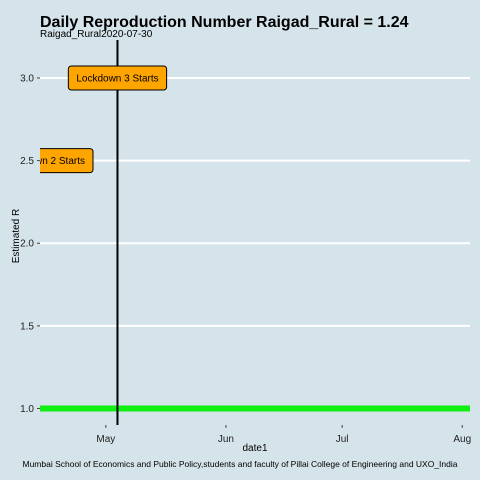  I want to click on x-tick-label: Aug, so click(462, 439).